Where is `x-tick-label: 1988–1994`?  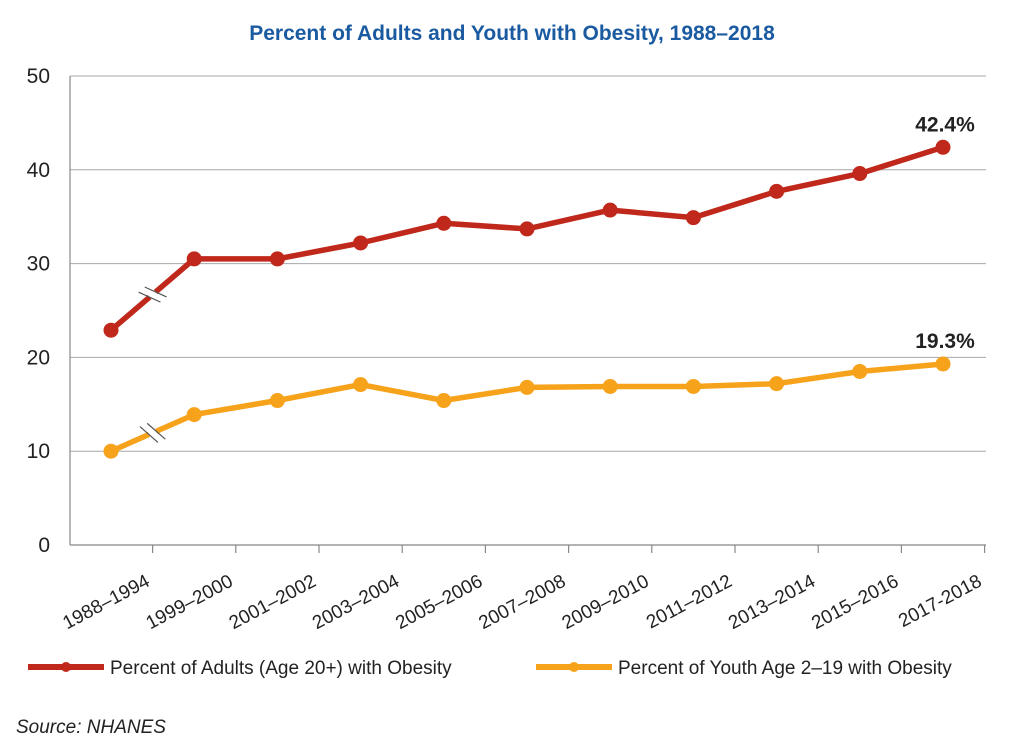 x-tick-label: 1988–1994 is located at coordinates (107, 602).